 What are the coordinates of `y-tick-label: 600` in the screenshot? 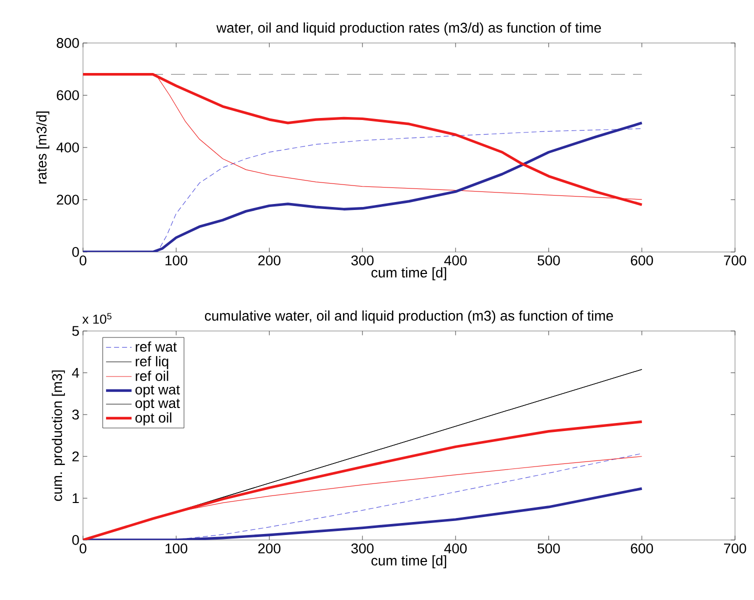 It's located at (67, 95).